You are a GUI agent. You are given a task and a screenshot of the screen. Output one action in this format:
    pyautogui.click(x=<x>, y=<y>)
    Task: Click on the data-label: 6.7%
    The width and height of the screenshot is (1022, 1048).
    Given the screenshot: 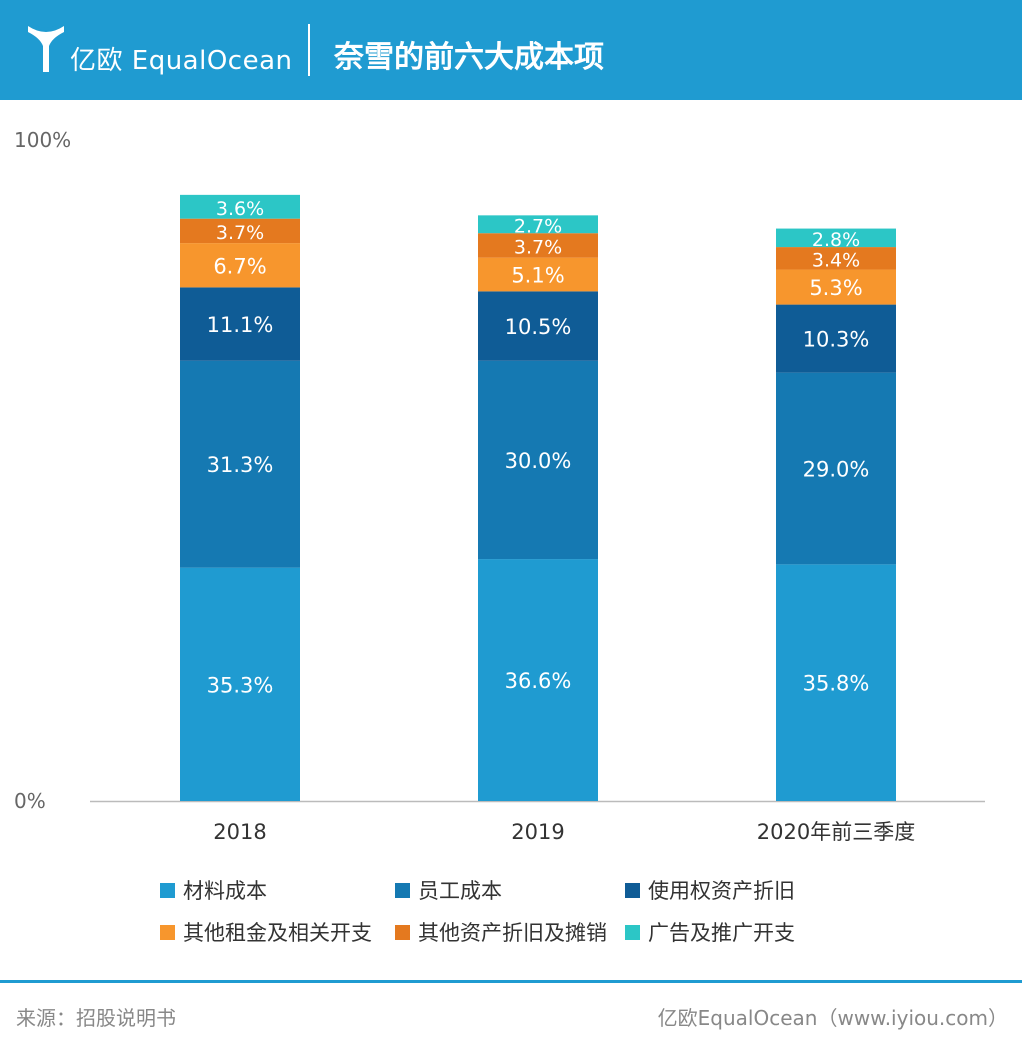 What is the action you would take?
    pyautogui.click(x=239, y=266)
    